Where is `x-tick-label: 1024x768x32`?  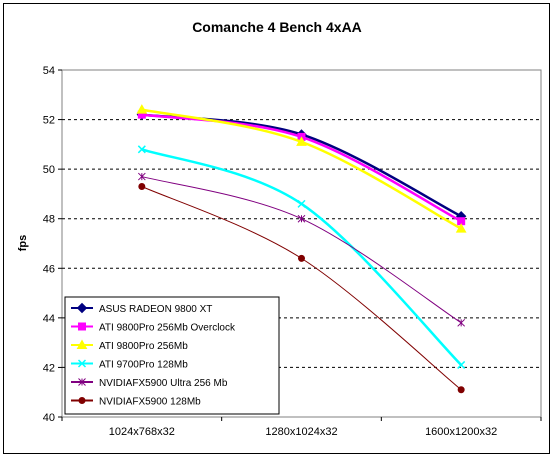
x-tick-label: 1024x768x32 is located at coordinates (142, 432).